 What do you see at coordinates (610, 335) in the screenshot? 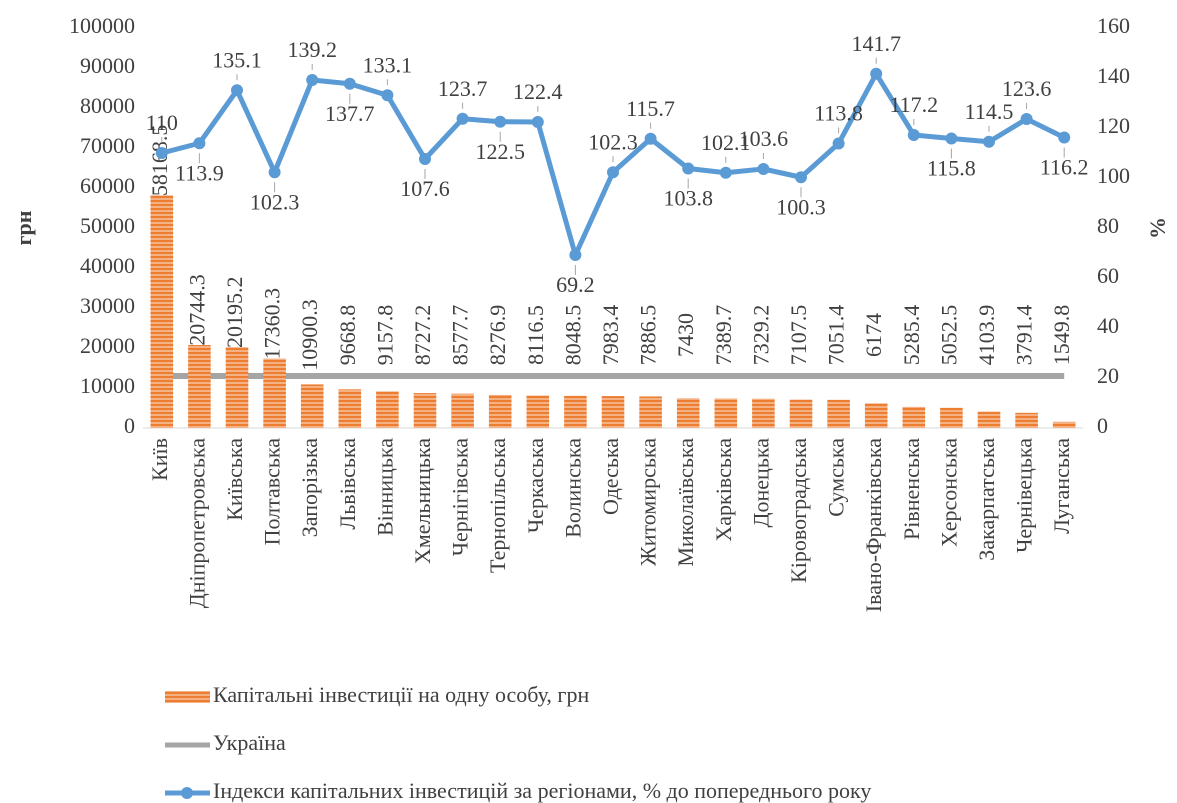
I see `bar-label: 7983.4` at bounding box center [610, 335].